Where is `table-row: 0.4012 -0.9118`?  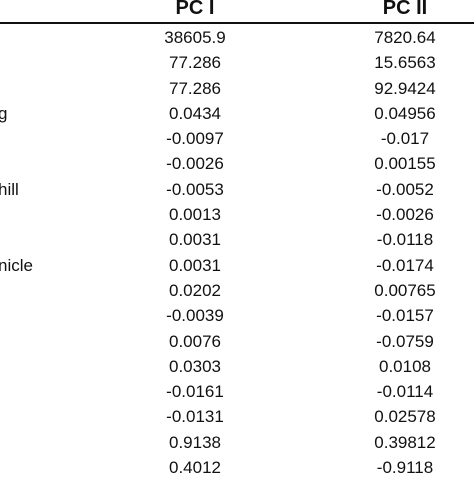
table-row: 0.4012 -0.9118 is located at coordinates (237, 467).